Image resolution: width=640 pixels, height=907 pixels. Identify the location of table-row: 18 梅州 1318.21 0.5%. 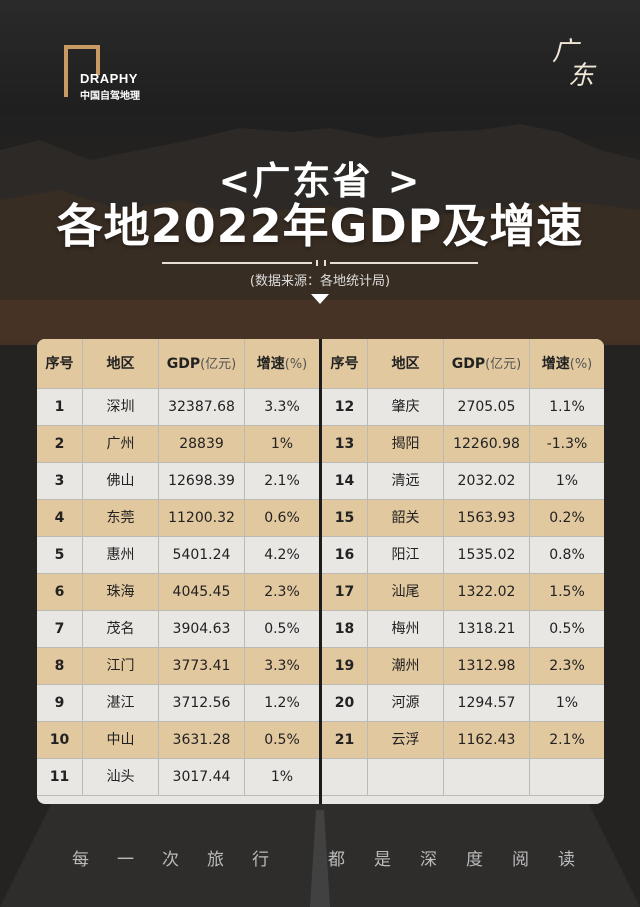
(463, 629).